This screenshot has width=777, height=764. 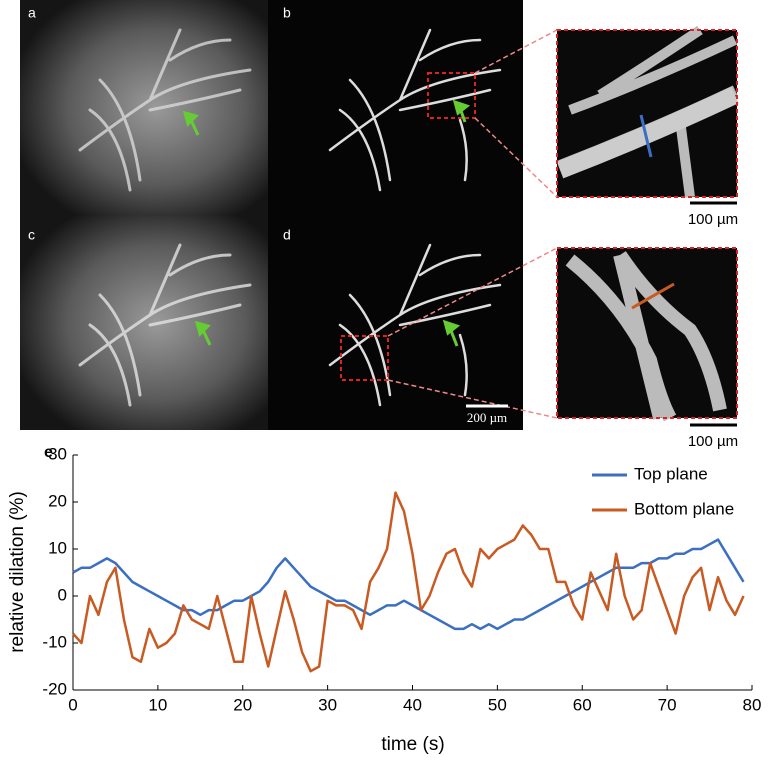 I want to click on x-tick-label: 0, so click(x=72, y=704).